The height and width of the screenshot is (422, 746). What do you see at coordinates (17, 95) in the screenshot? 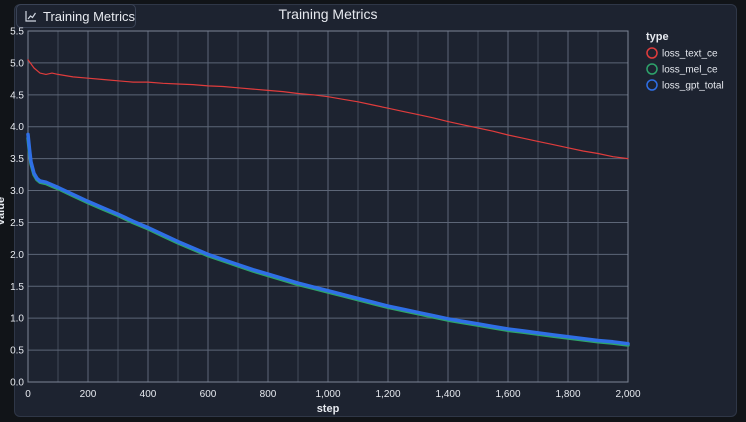
I see `y-tick-label: 4.5` at bounding box center [17, 95].